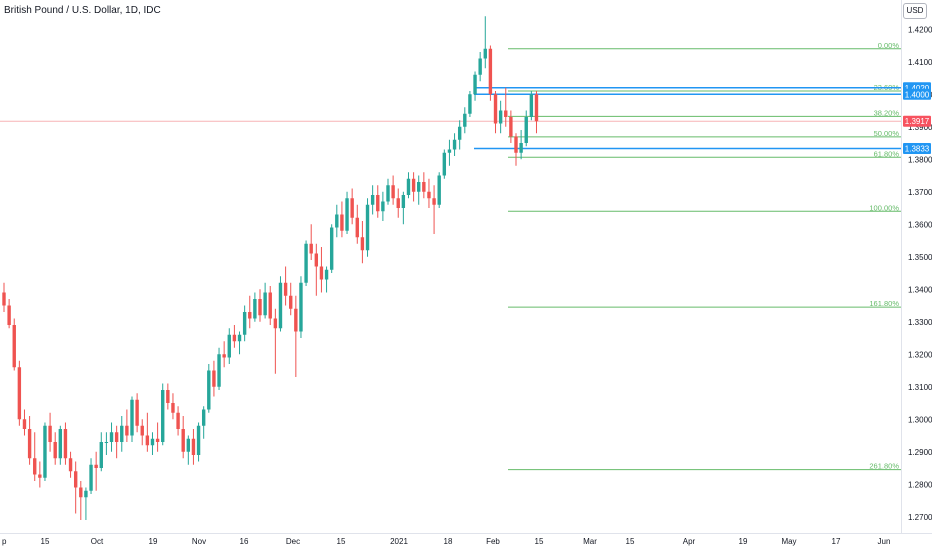 This screenshot has height=555, width=932. Describe the element at coordinates (920, 224) in the screenshot. I see `price-tick-label: 1.3600` at that location.